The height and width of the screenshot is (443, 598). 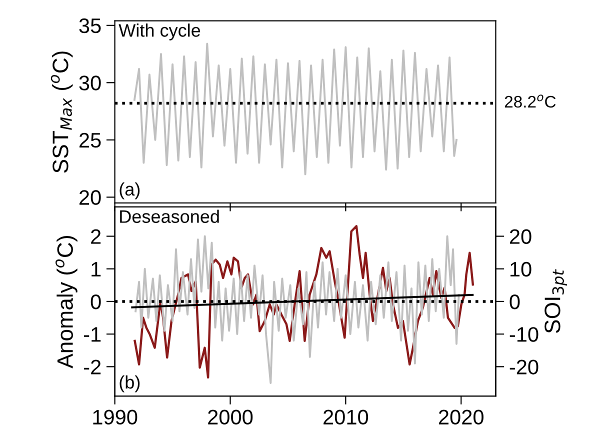 I want to click on annotation: (b), so click(x=130, y=383).